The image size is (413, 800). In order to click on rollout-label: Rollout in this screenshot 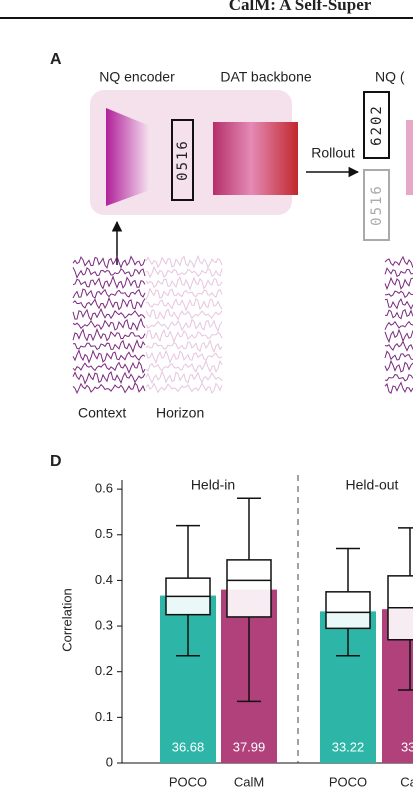, I will do `click(333, 153)`.